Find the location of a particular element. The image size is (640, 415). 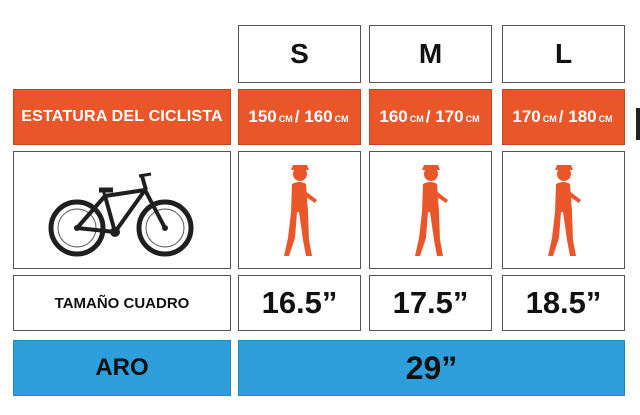

height-range: 150 CM/ 160 CM is located at coordinates (298, 116).